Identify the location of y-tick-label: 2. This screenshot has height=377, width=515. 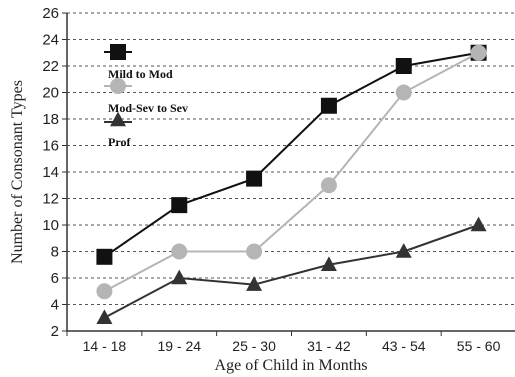
(55, 331).